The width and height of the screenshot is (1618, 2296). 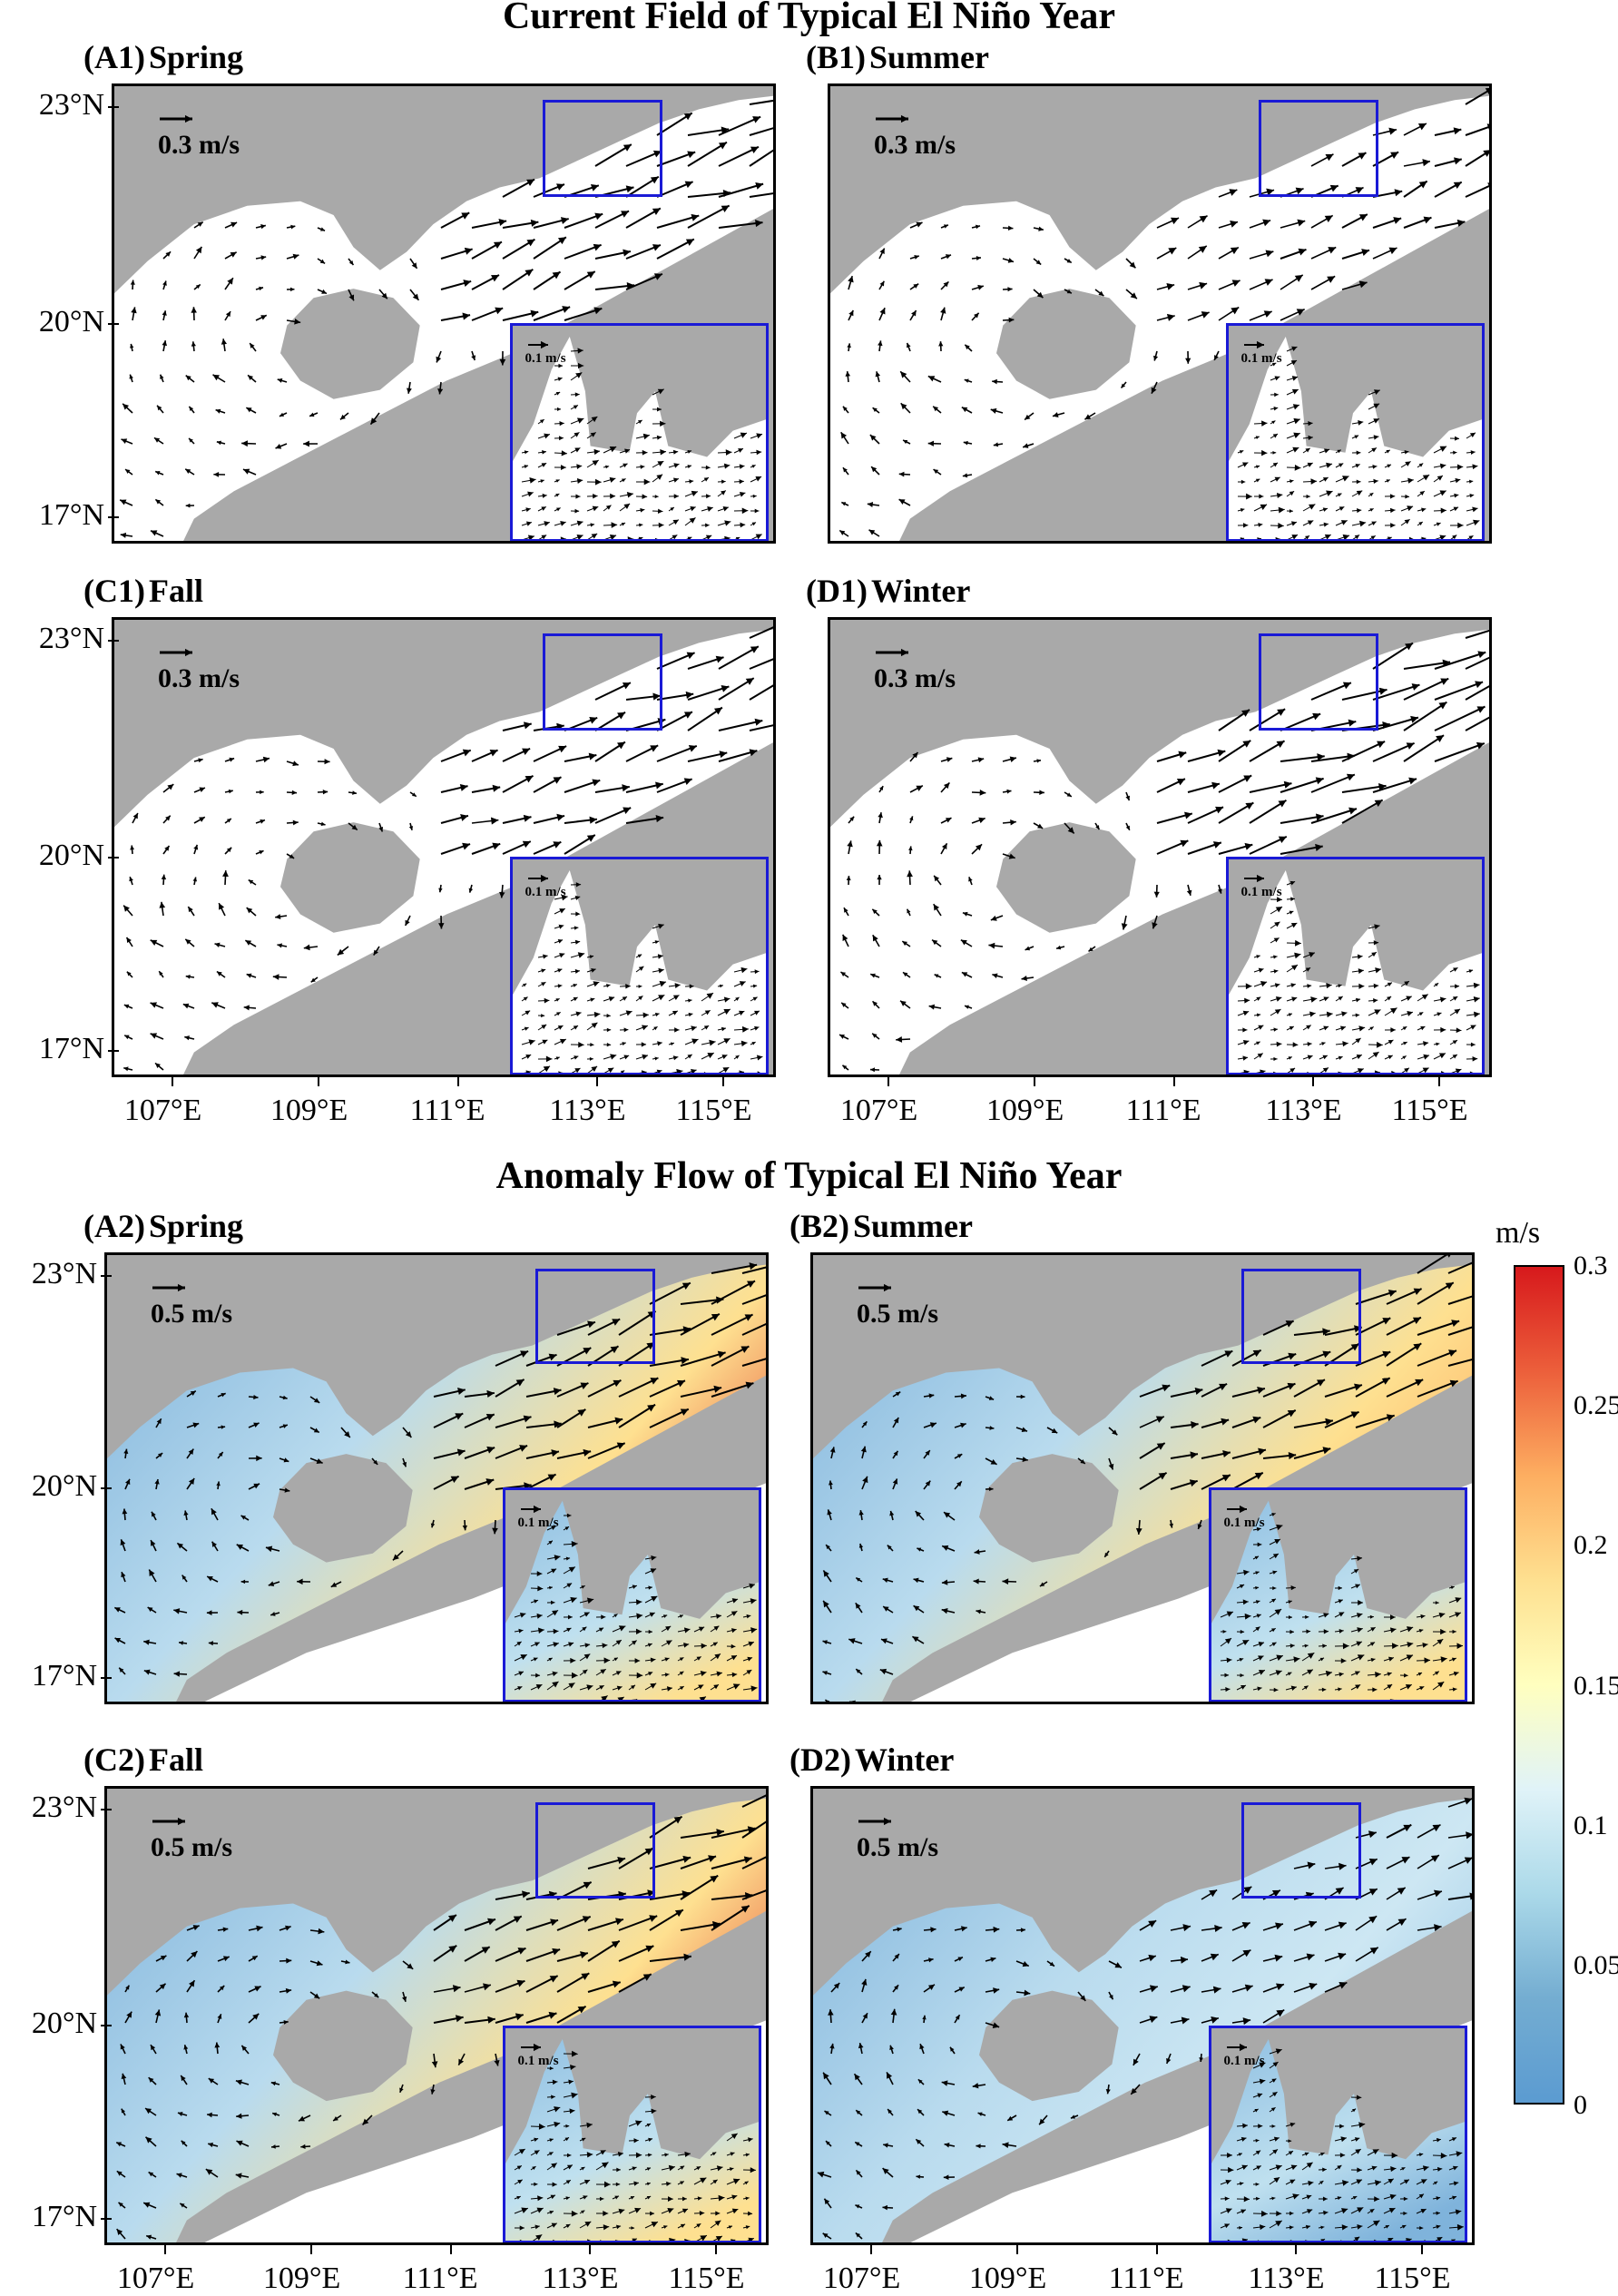 I want to click on colorbar-tick-label: 0.25, so click(x=1596, y=1405).